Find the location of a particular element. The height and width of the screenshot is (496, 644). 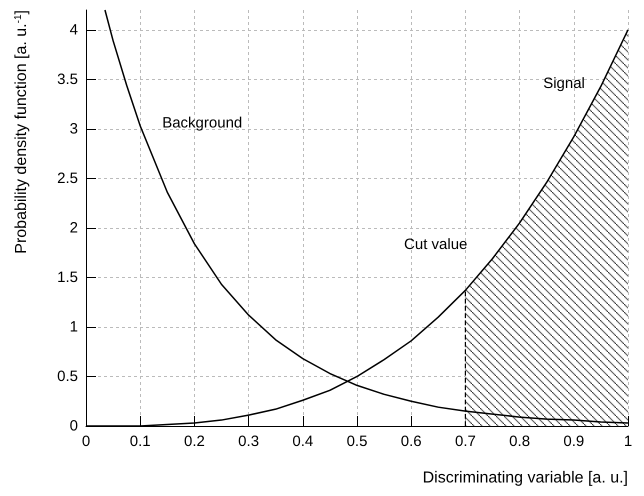

series-label: Background is located at coordinates (202, 123).